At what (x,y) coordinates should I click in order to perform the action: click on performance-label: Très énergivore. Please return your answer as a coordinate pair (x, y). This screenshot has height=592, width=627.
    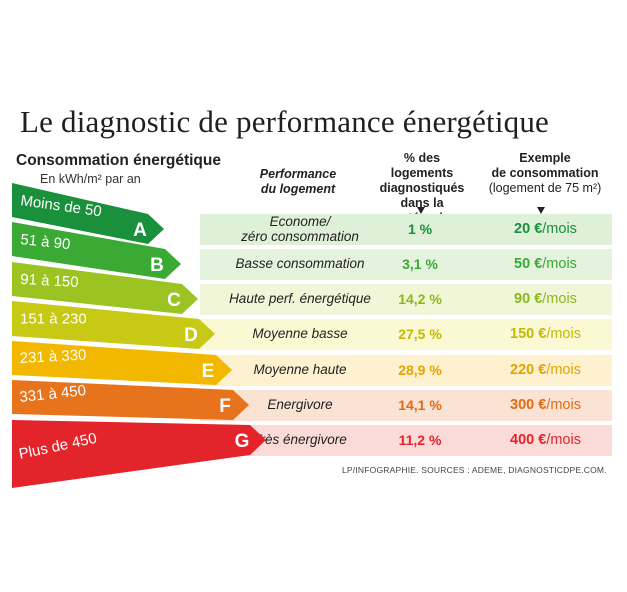
    Looking at the image, I should click on (300, 439).